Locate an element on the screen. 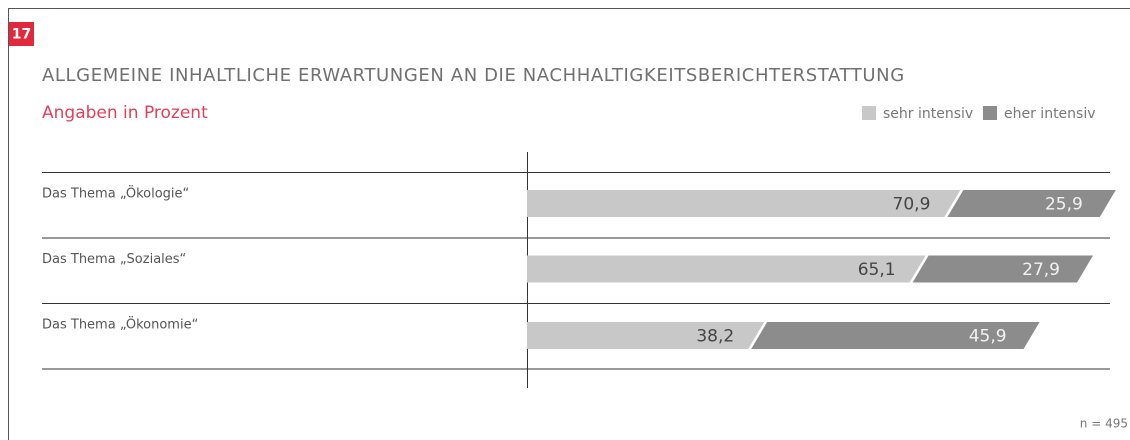 This screenshot has width=1130, height=440. chart-subtitle: Angaben in Prozent is located at coordinates (125, 113).